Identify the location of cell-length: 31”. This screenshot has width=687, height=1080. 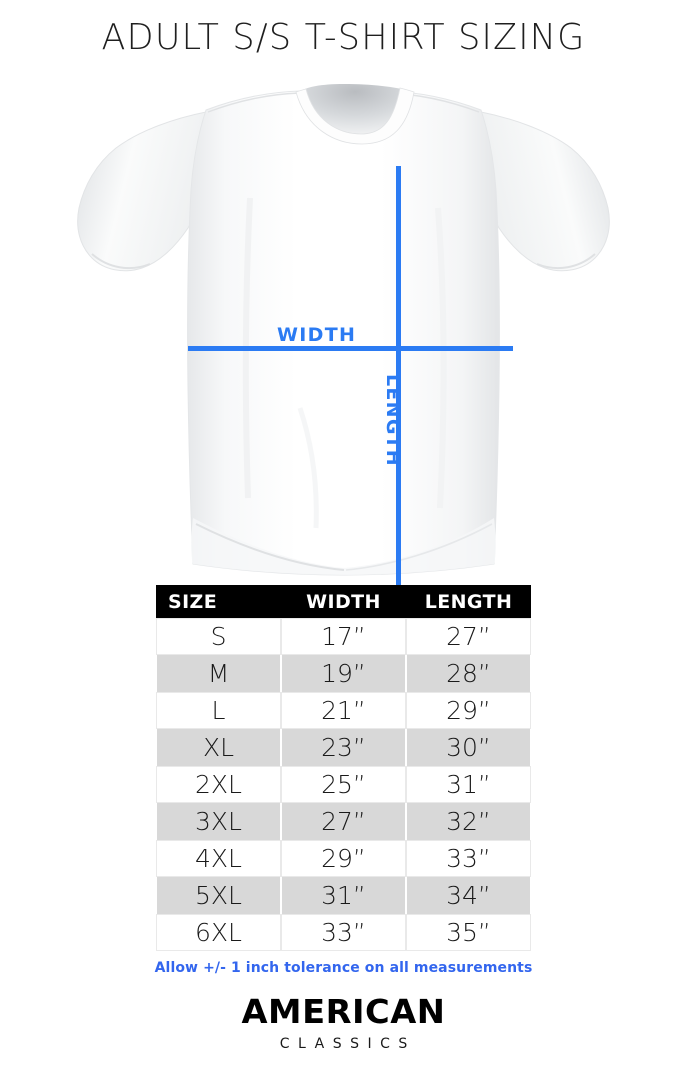
(468, 784).